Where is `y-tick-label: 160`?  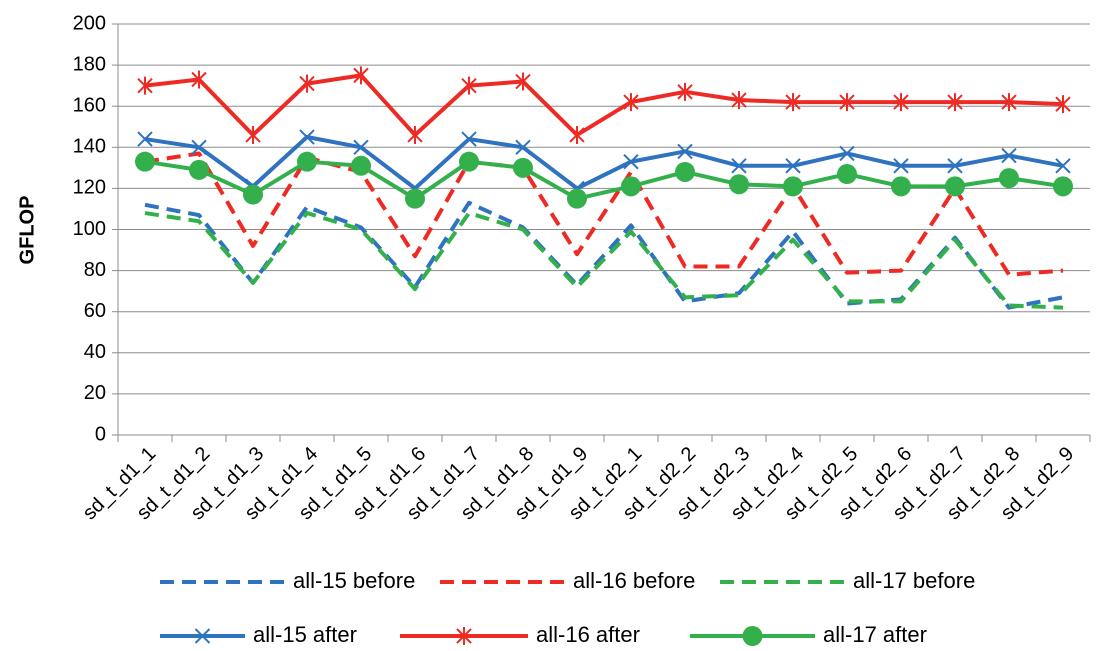 y-tick-label: 160 is located at coordinates (89, 105).